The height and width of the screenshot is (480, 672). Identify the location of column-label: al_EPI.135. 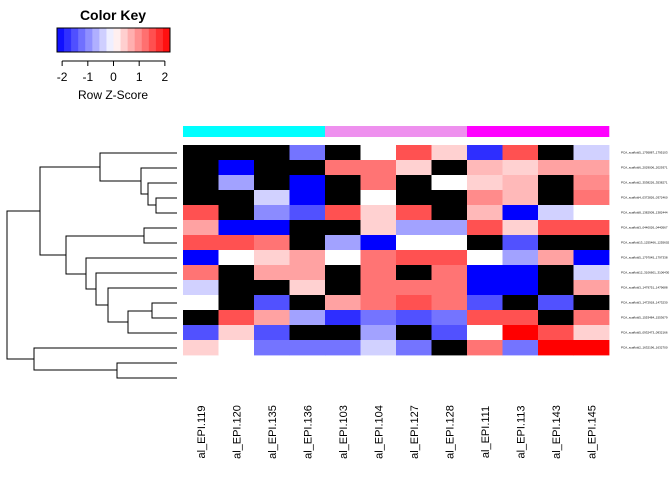
(273, 432).